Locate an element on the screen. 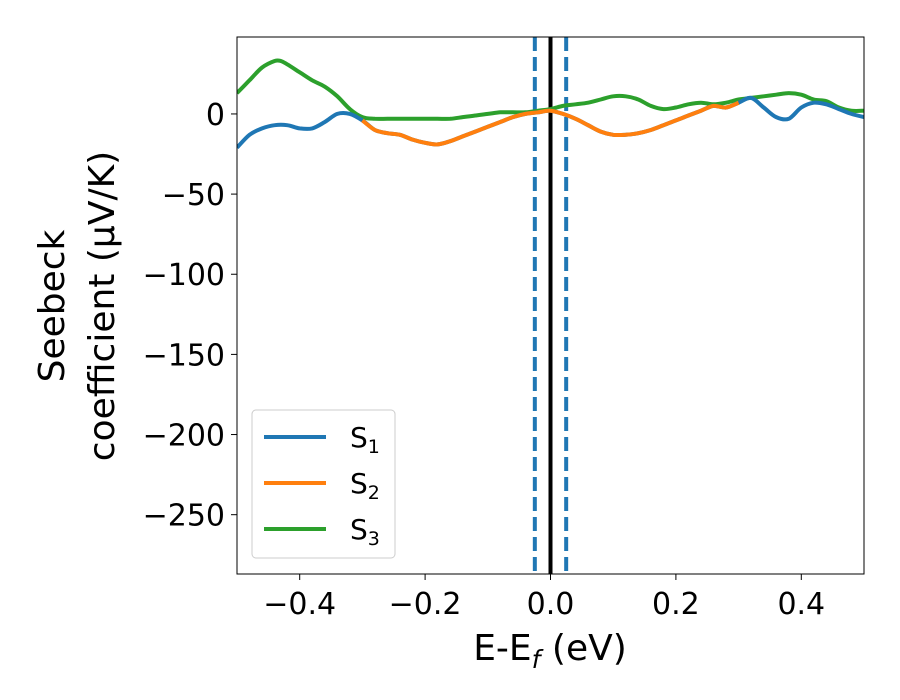 Image resolution: width=900 pixels, height=700 pixels. y-tick-label: −50 is located at coordinates (193, 195).